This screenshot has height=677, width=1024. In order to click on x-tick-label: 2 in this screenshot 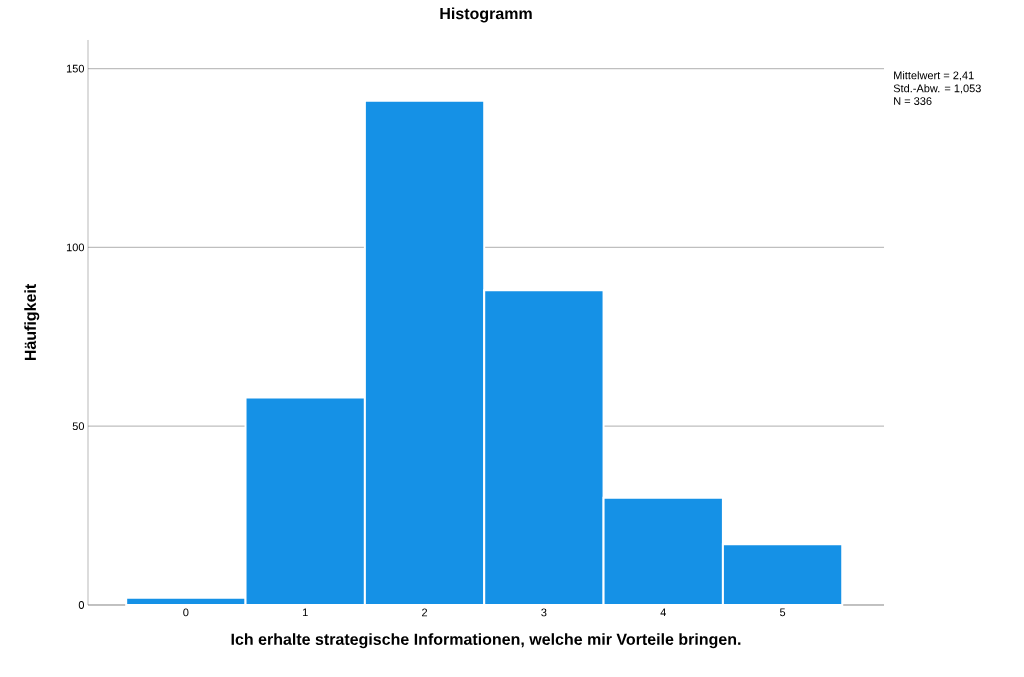, I will do `click(425, 612)`.